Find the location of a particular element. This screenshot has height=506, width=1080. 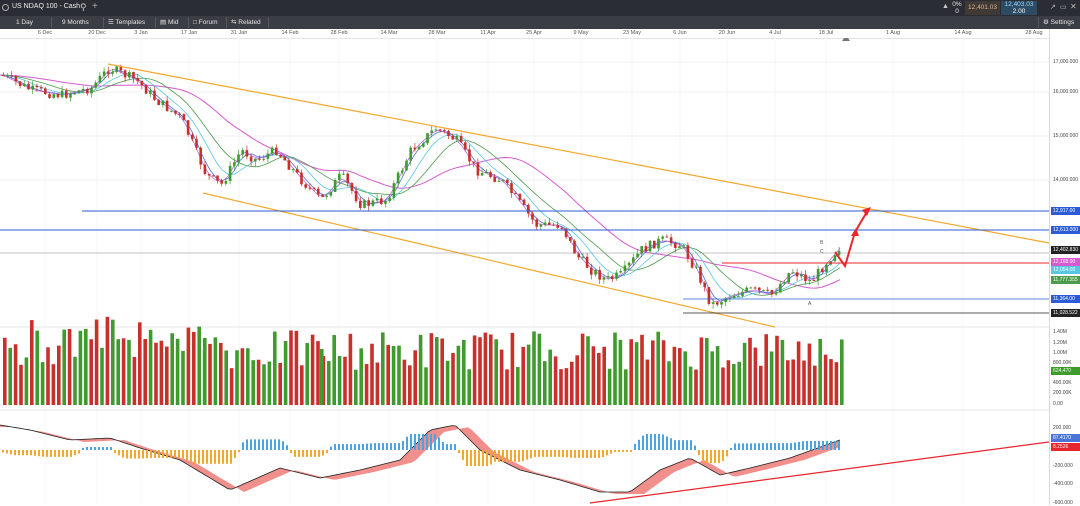

templates-button: ☰ Templates is located at coordinates (130, 22).